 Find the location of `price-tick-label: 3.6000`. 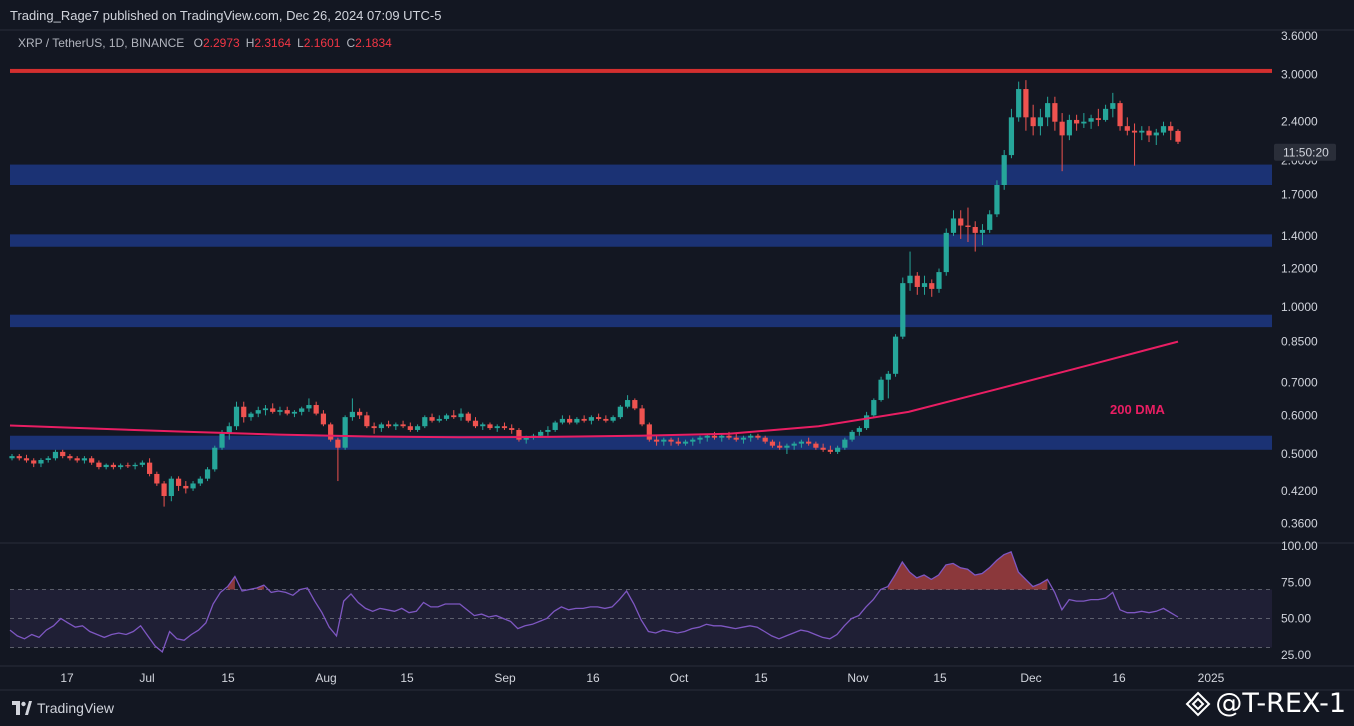

price-tick-label: 3.6000 is located at coordinates (1299, 36).